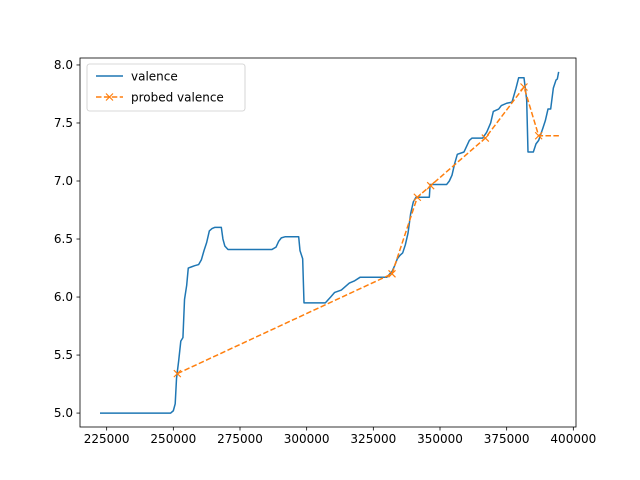  Describe the element at coordinates (507, 439) in the screenshot. I see `x-tick-label: 375000` at that location.